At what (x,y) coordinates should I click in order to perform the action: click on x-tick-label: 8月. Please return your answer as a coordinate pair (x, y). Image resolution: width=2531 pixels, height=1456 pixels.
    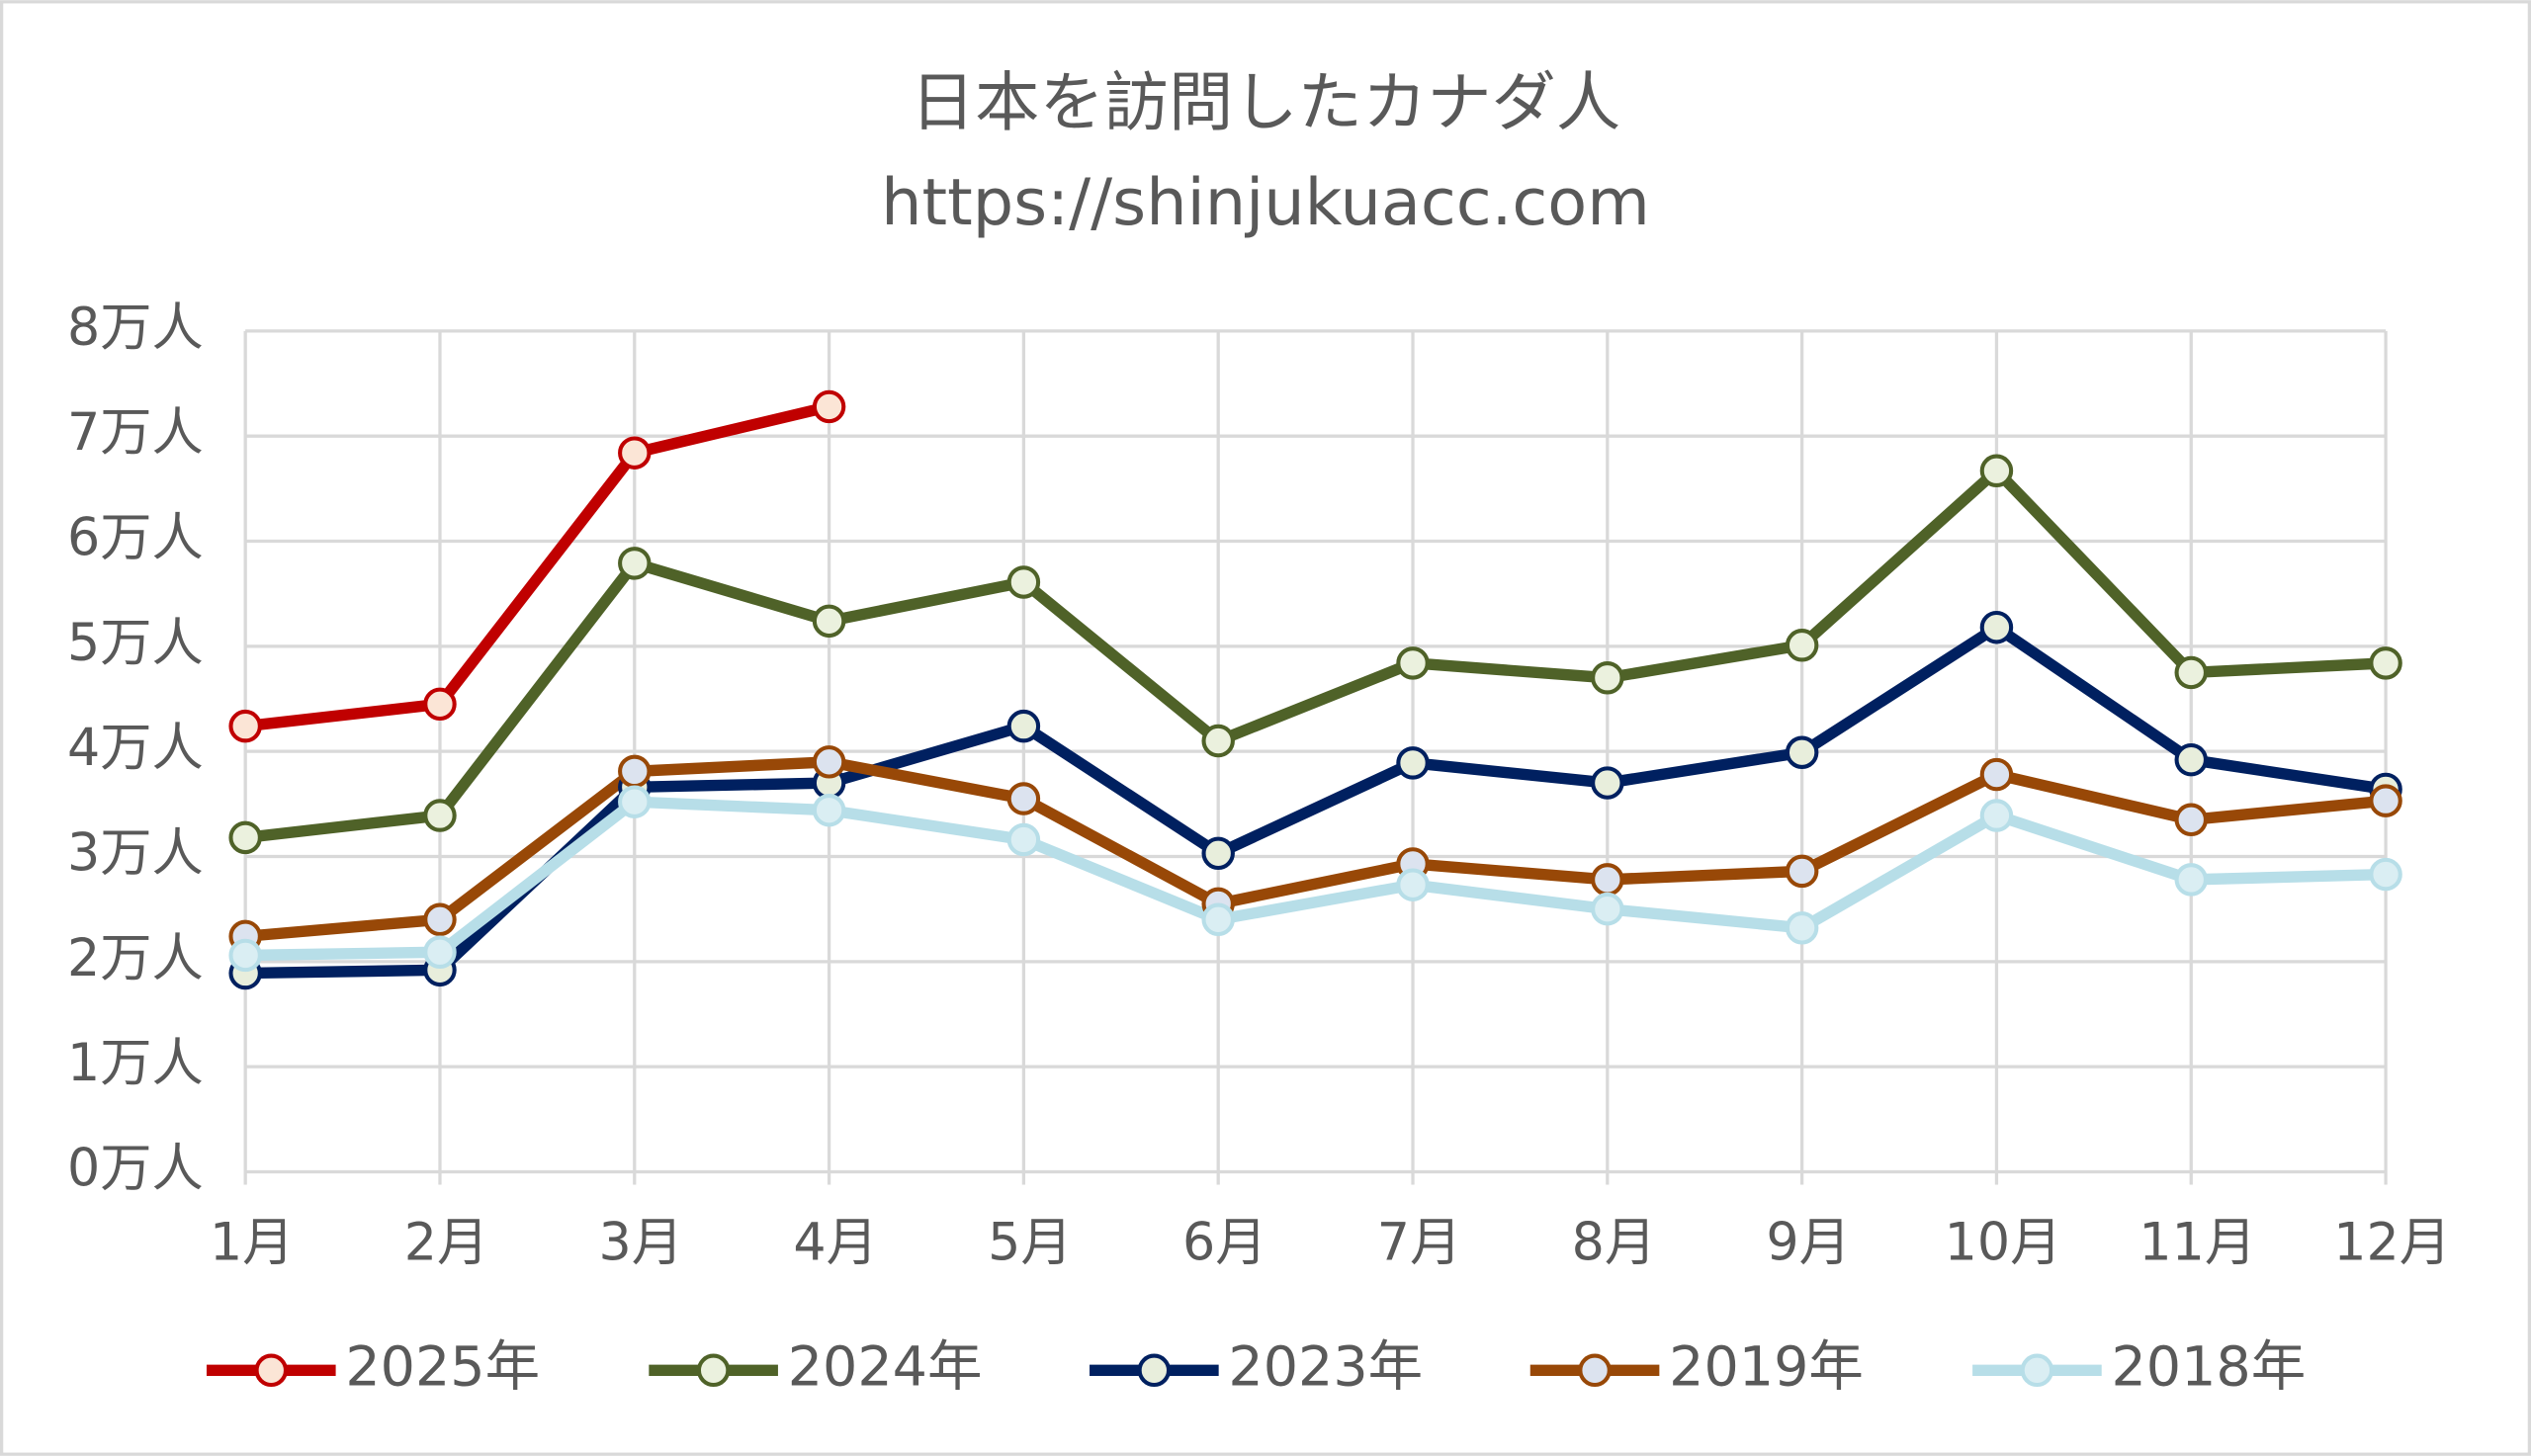
    Looking at the image, I should click on (1614, 1243).